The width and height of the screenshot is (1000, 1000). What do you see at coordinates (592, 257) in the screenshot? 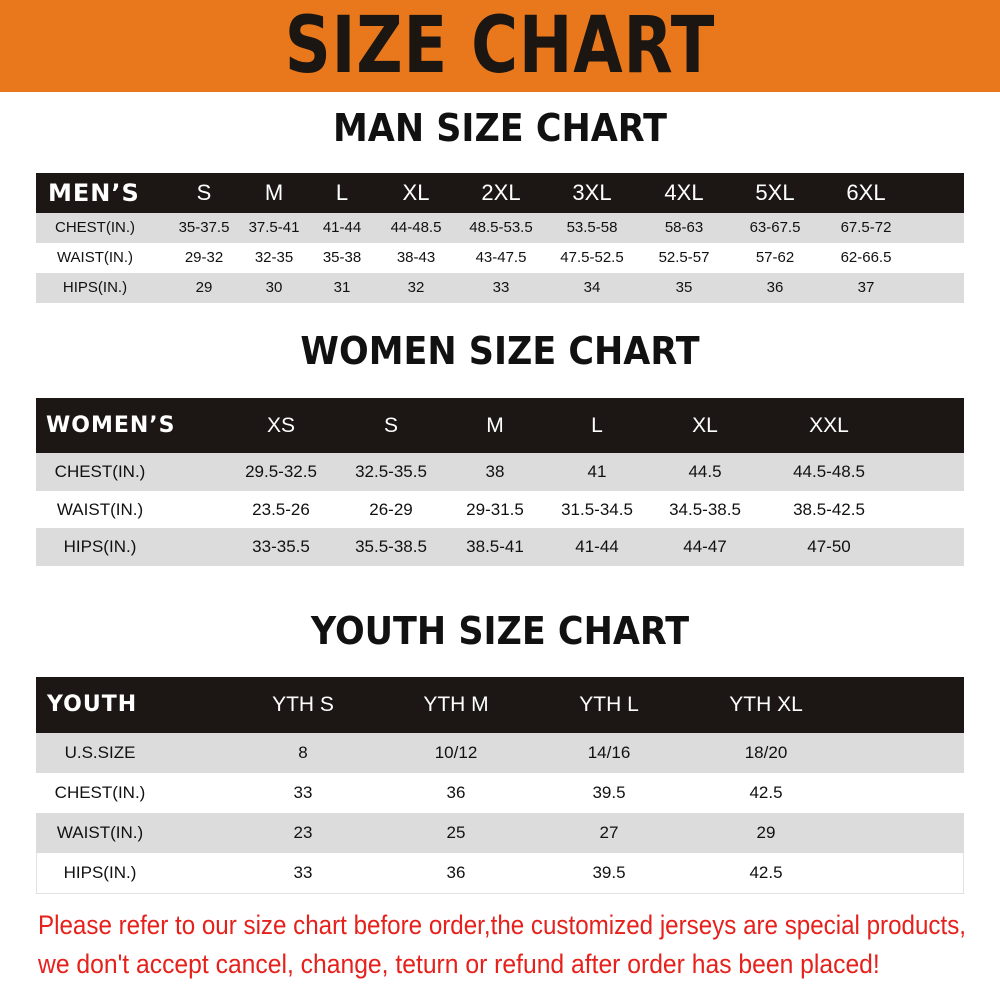
I see `table-cell: 47.5-52.5` at bounding box center [592, 257].